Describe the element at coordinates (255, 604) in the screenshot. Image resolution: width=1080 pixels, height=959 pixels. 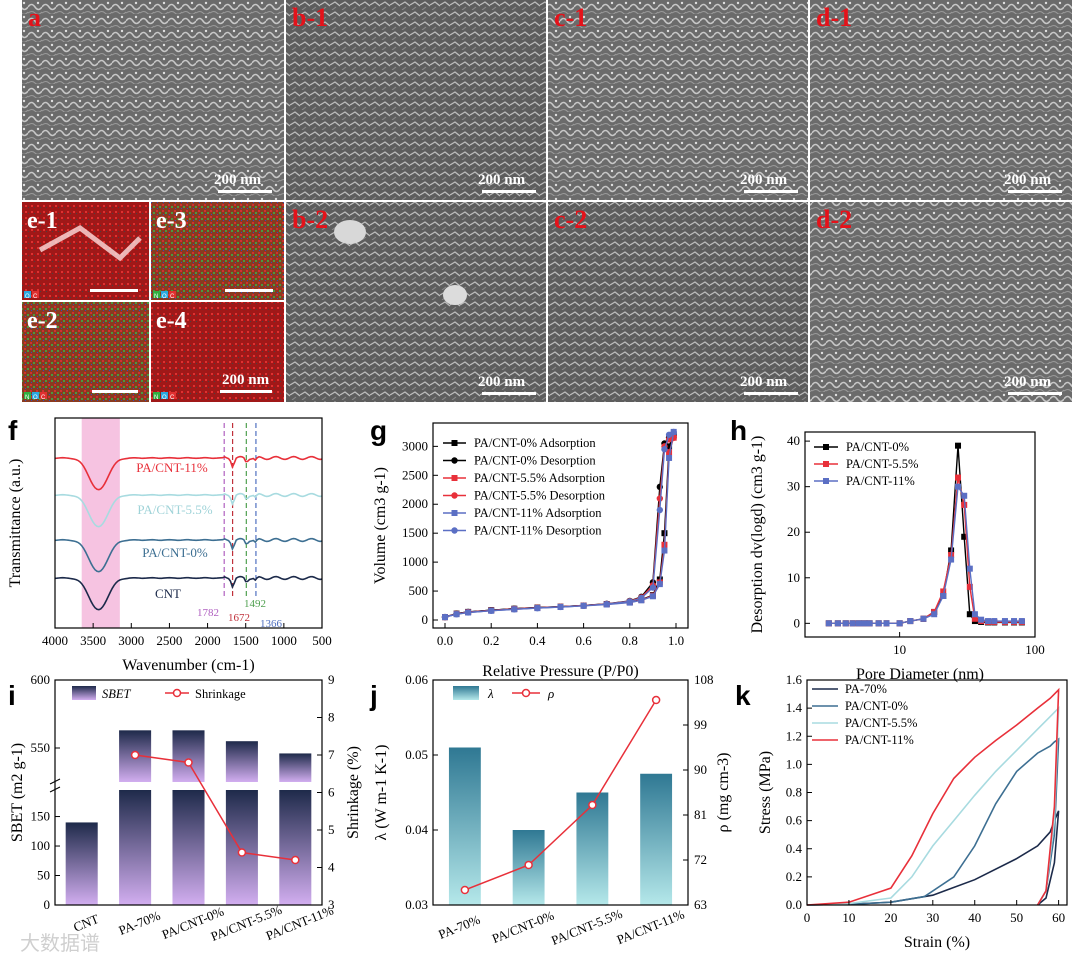
I see `ftir-peak-label: 1492` at that location.